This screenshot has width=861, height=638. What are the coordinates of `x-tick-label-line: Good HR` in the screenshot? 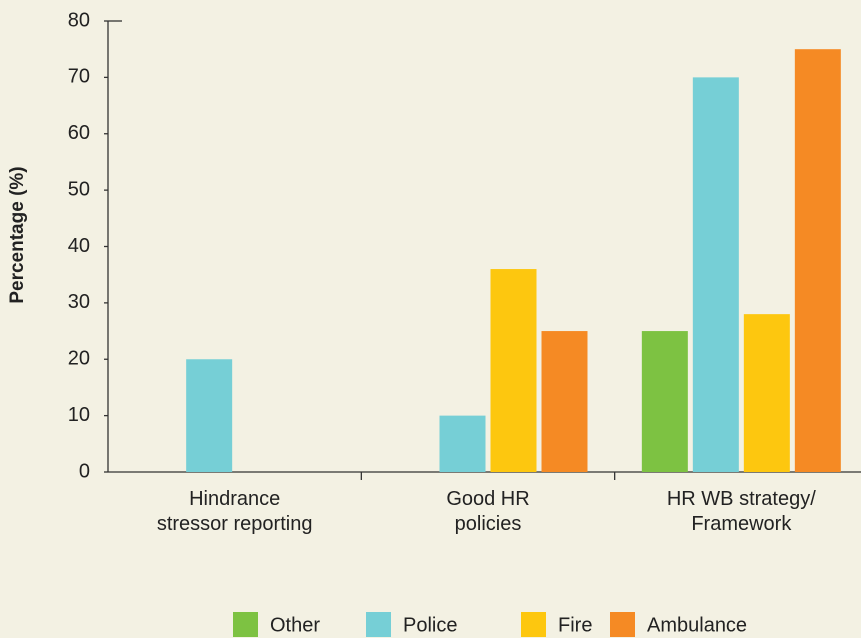 It's located at (487, 499).